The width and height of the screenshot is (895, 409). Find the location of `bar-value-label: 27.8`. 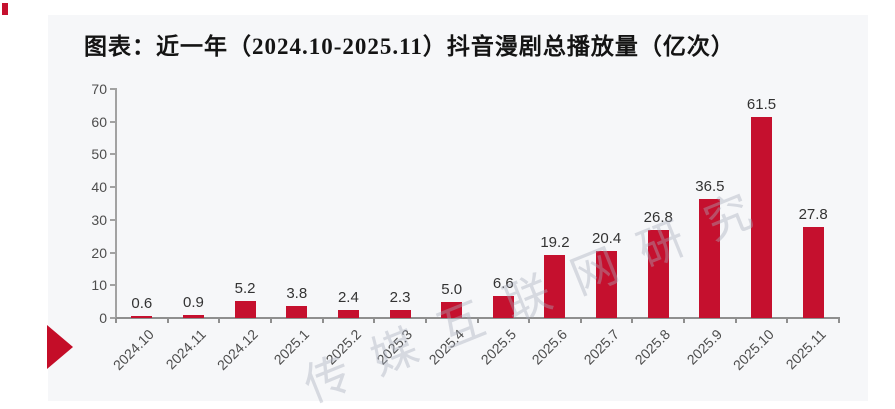

bar-value-label: 27.8 is located at coordinates (813, 215).